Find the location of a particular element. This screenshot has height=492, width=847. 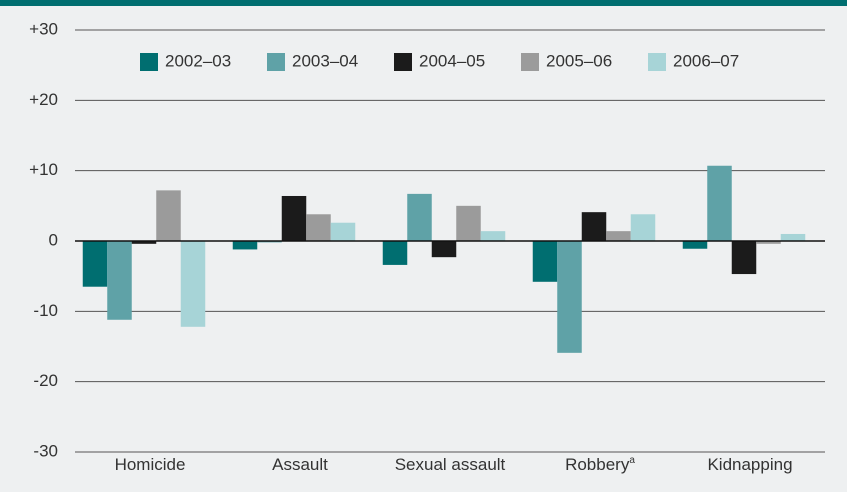

legend-label: 2006–07 is located at coordinates (706, 60).